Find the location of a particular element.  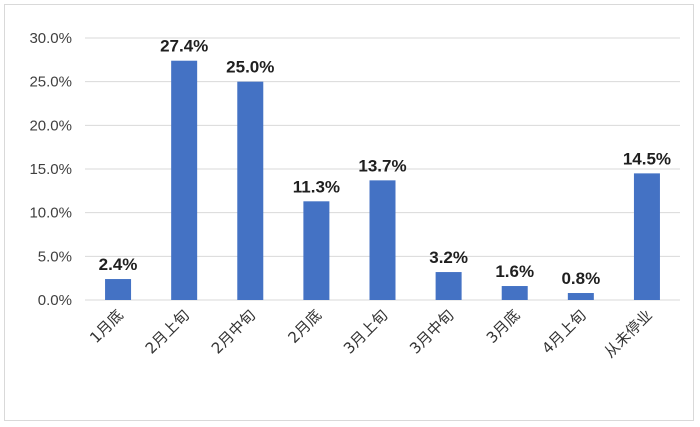

category-label: 2月中旬 is located at coordinates (233, 331).